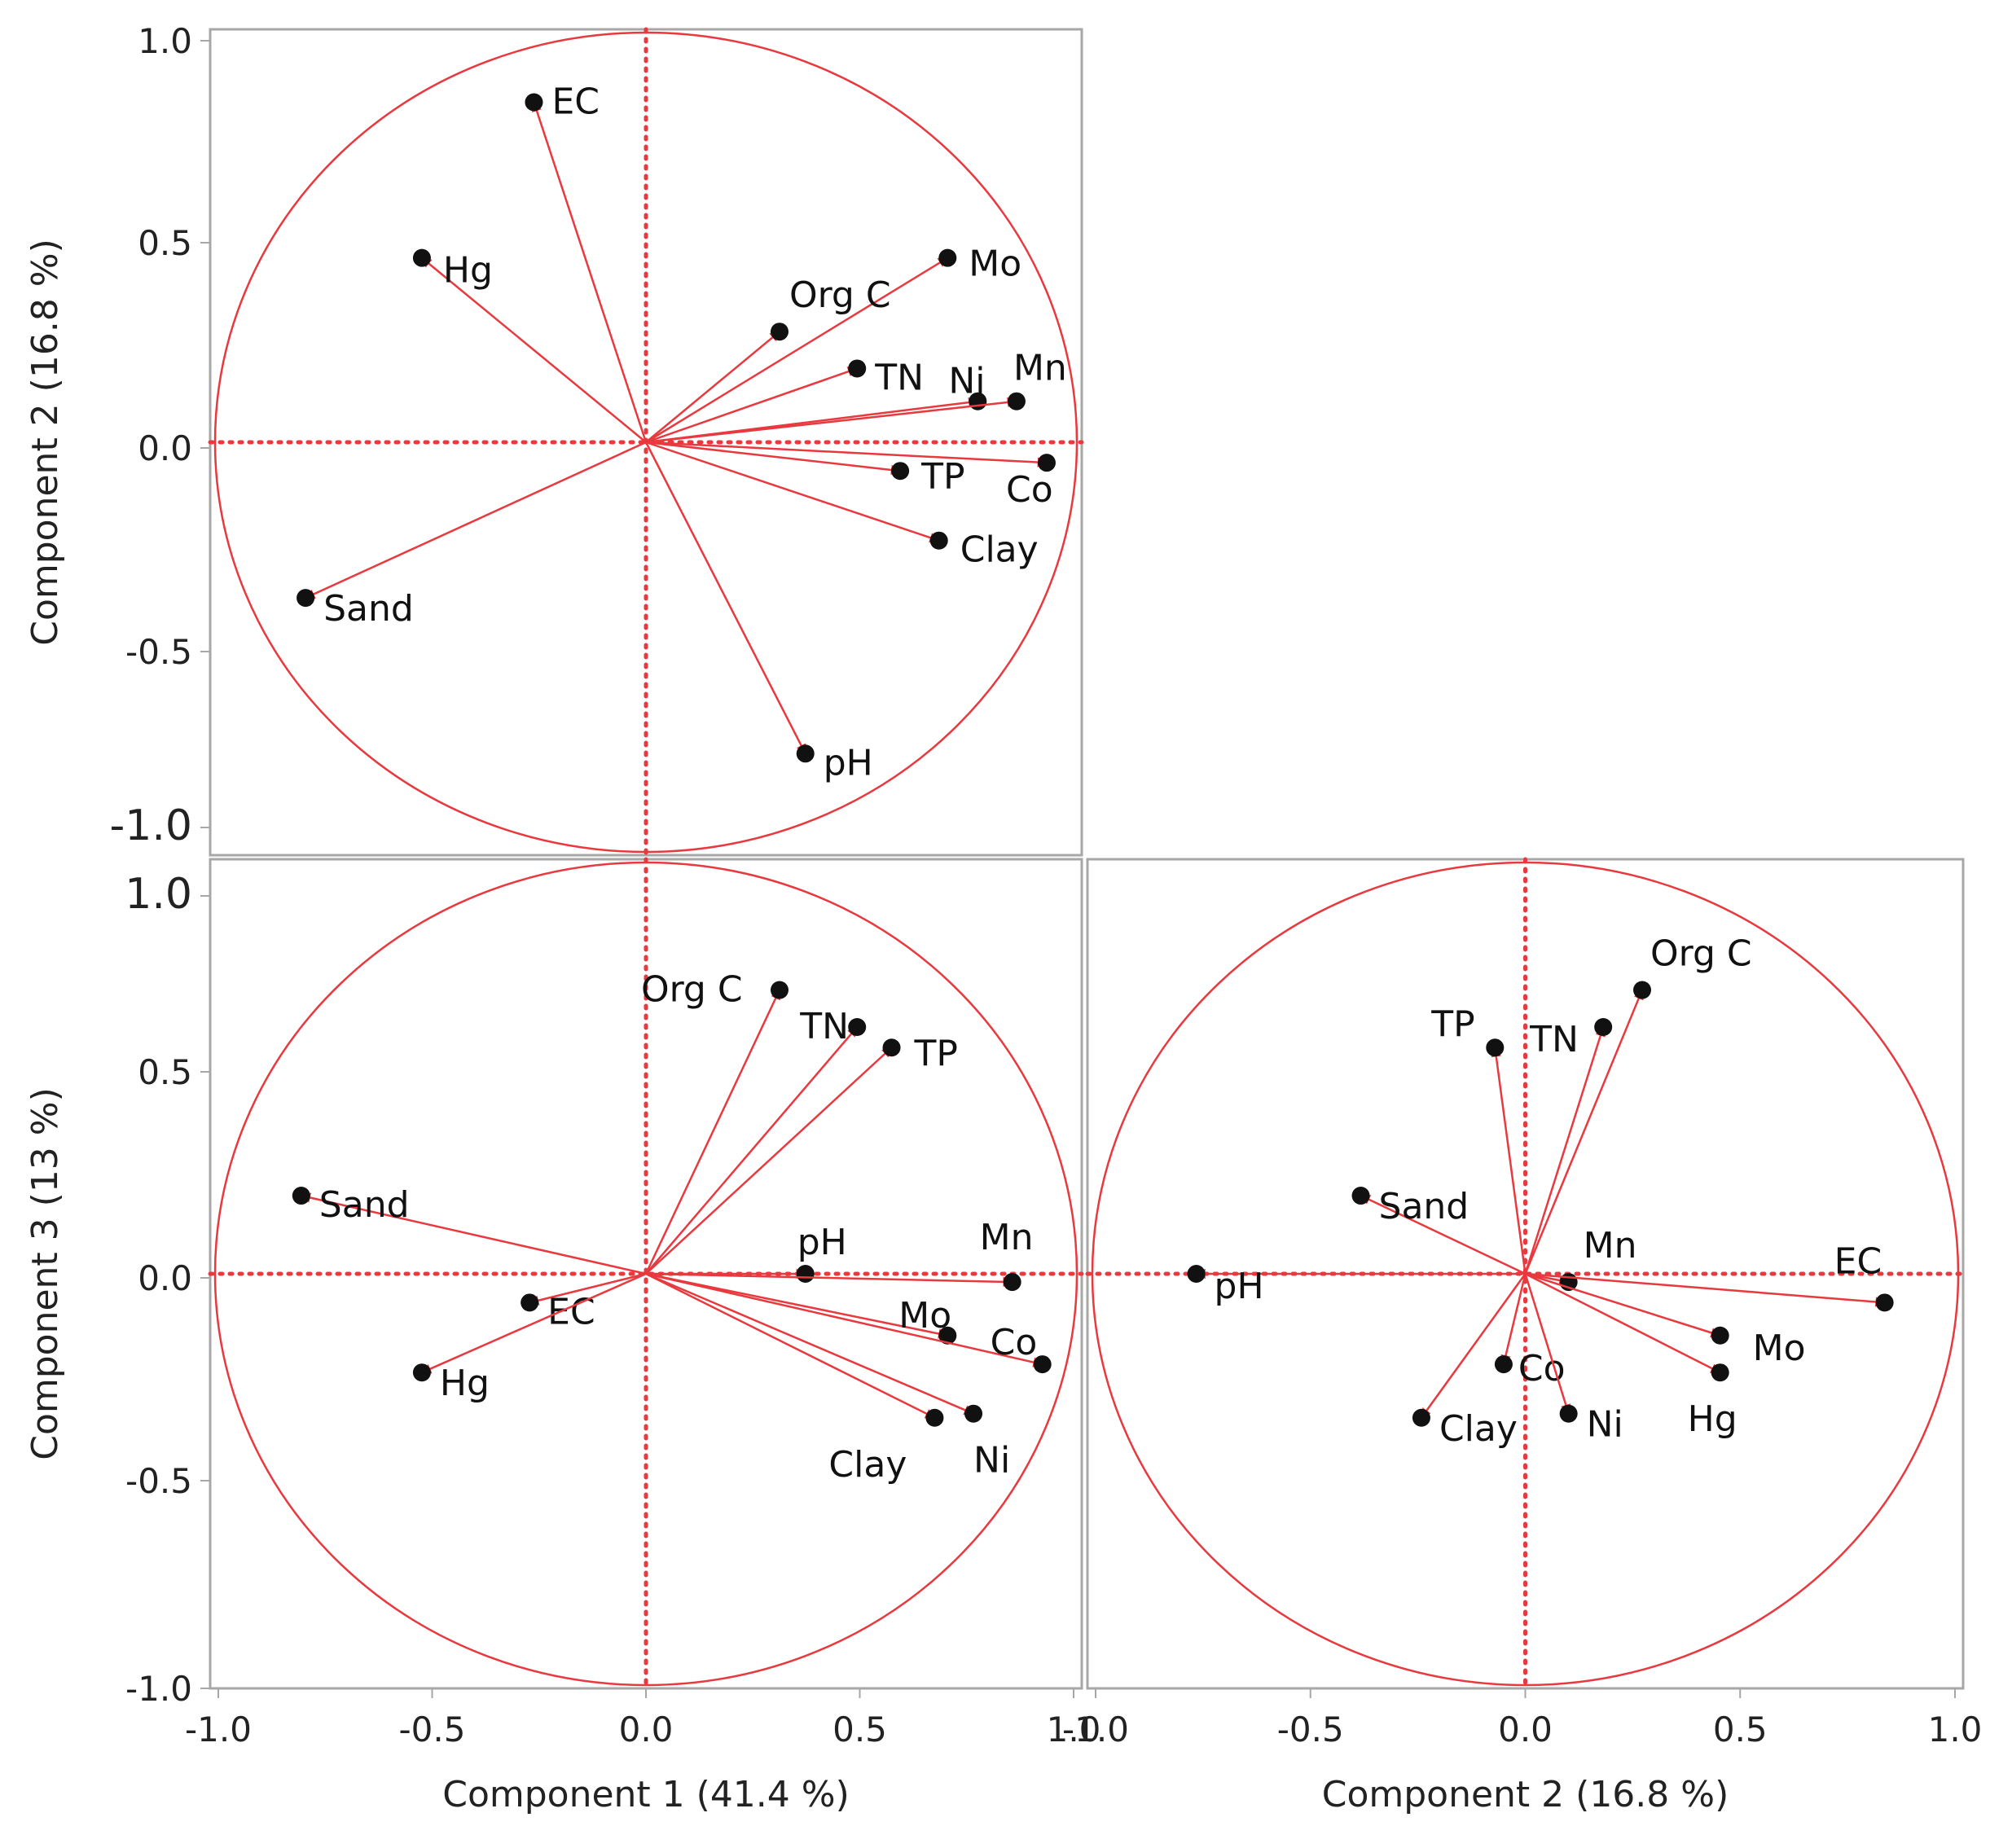 The width and height of the screenshot is (2012, 1848). I want to click on y-axis-title: Component 3 (13 %), so click(45, 1274).